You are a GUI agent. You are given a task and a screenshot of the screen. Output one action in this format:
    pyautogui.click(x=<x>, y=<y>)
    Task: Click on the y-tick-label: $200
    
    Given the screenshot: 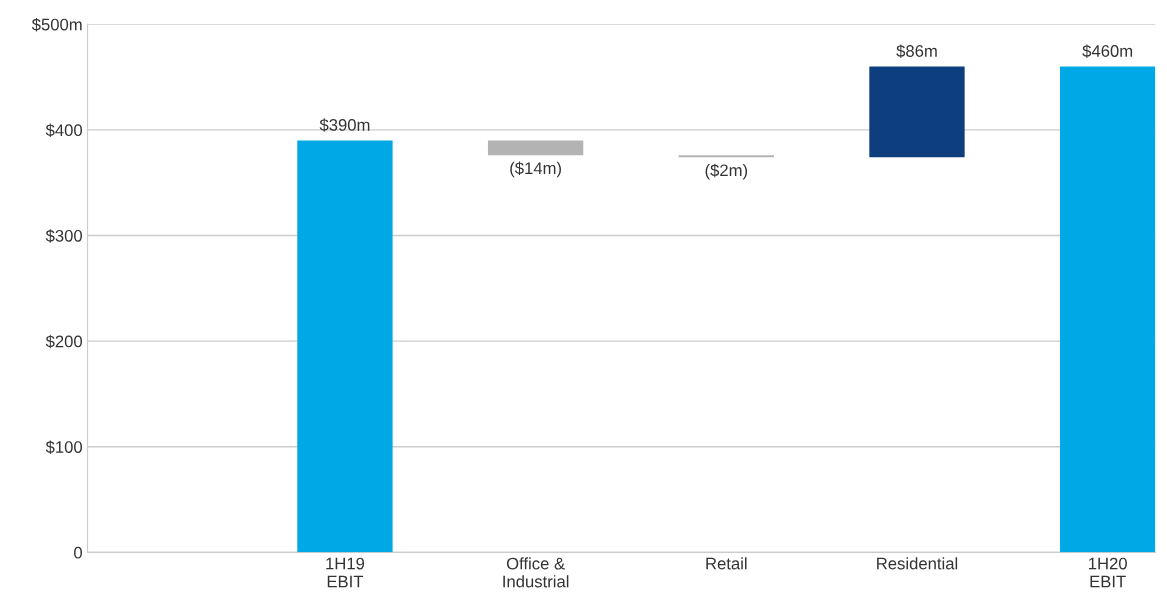 What is the action you would take?
    pyautogui.click(x=64, y=341)
    